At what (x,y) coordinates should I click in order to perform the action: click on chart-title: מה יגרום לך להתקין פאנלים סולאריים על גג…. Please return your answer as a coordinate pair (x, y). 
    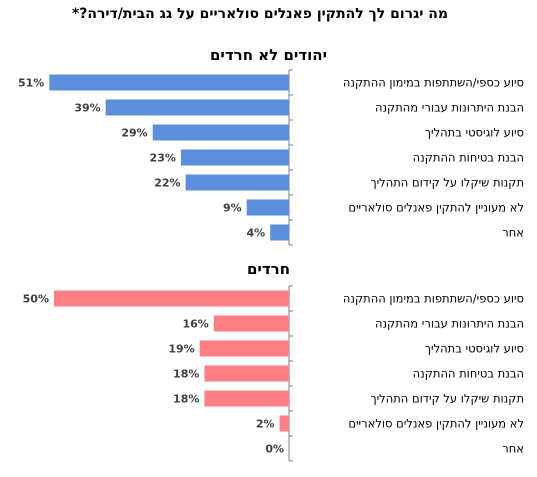
    Looking at the image, I should click on (260, 14).